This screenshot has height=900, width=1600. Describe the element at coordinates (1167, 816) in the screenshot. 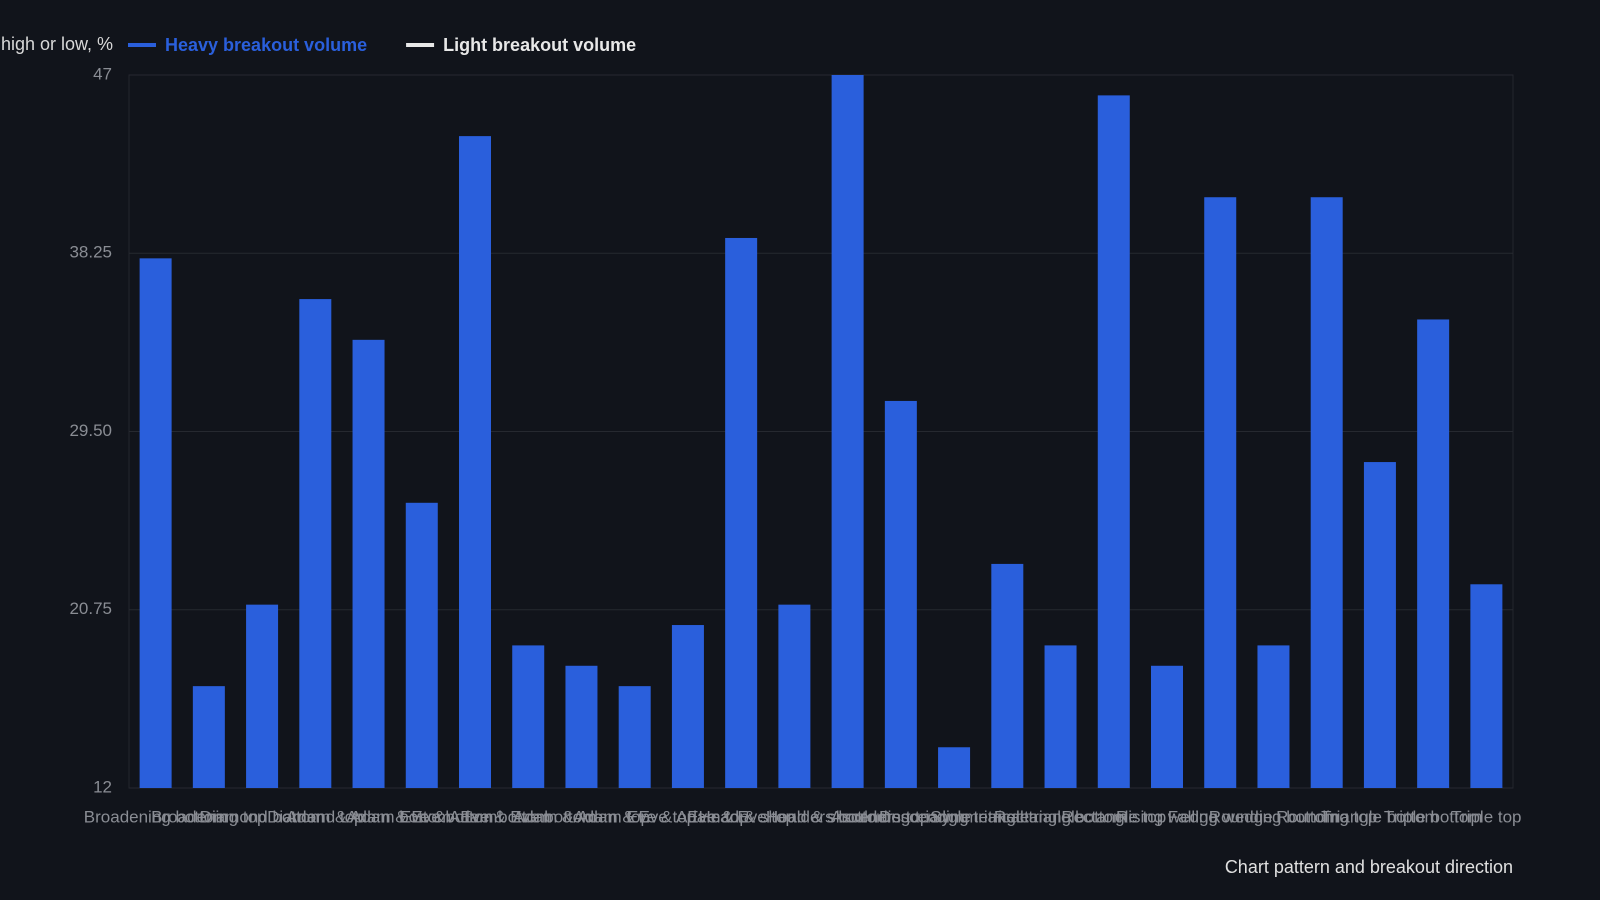

I see `x-tick-label: Rising wedge` at that location.